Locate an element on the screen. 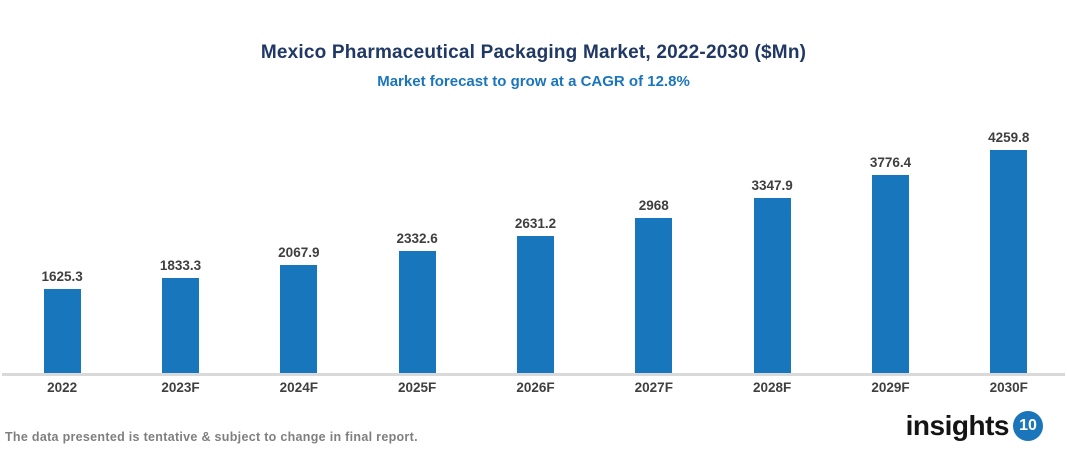  bar-group: 3776.4 is located at coordinates (890, 264).